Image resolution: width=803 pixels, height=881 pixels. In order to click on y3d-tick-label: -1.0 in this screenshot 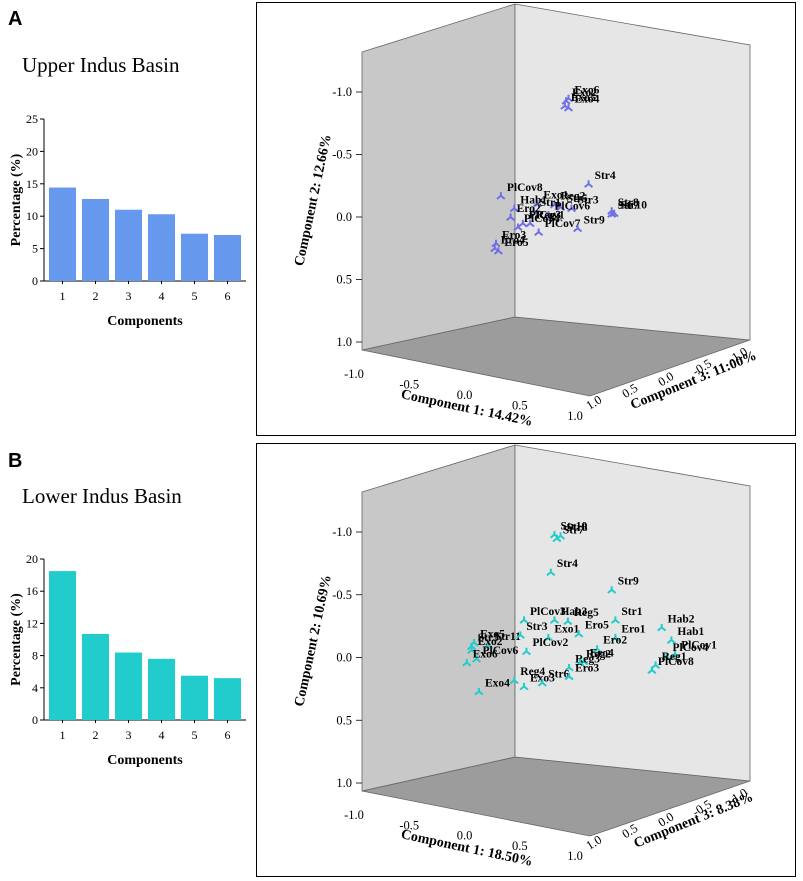, I will do `click(342, 532)`.